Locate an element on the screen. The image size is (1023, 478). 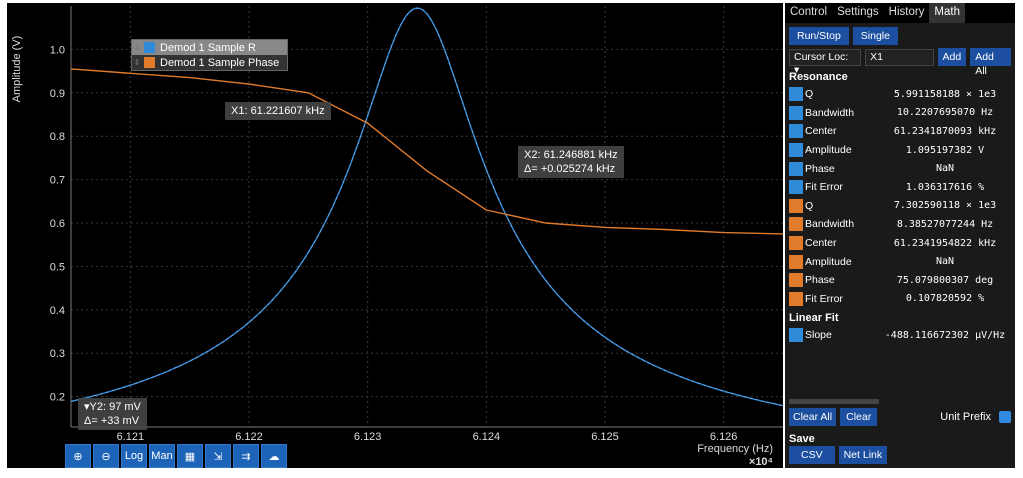
x-axis-label-block: Frequency (Hz) ×10⁴ is located at coordinates (735, 456).